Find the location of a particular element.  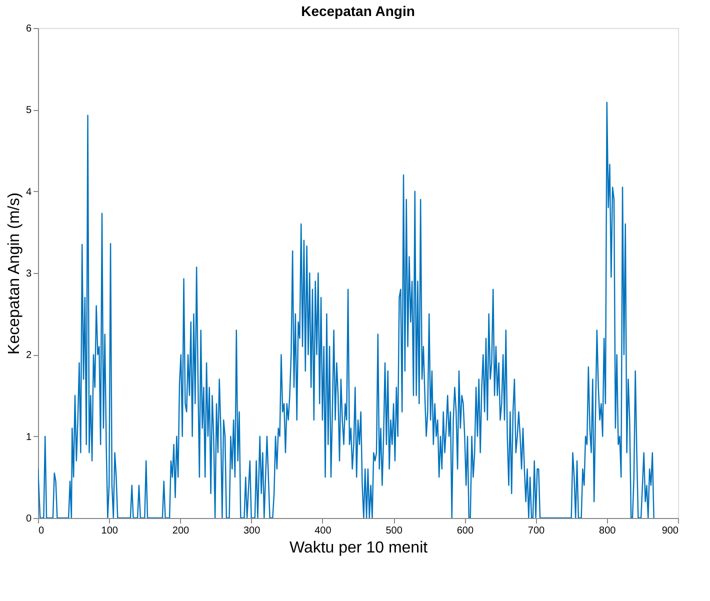

y-tick-label: 0 is located at coordinates (29, 519).